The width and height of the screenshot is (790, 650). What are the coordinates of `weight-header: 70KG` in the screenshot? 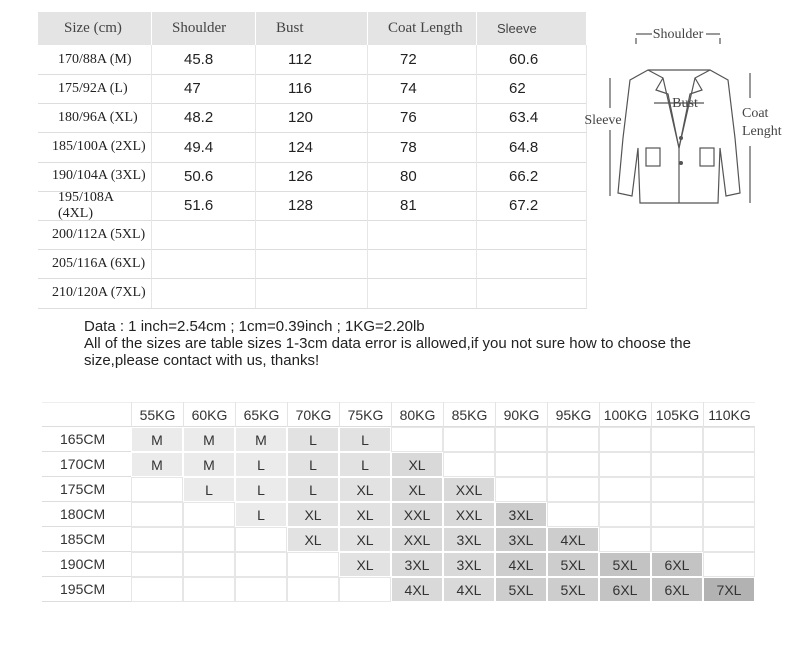 It's located at (313, 414).